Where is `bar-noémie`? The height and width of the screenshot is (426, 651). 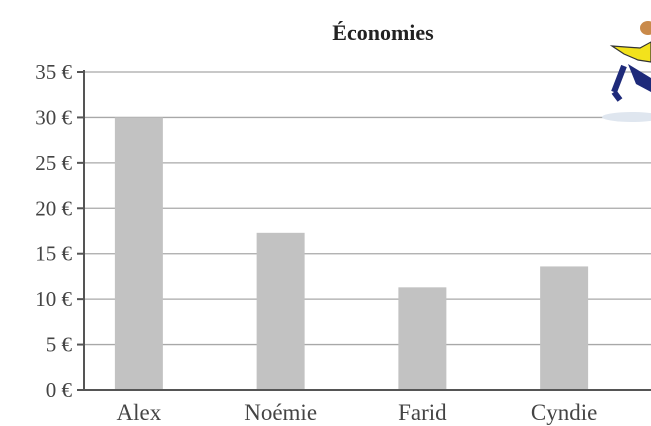
bar-noémie is located at coordinates (280, 311).